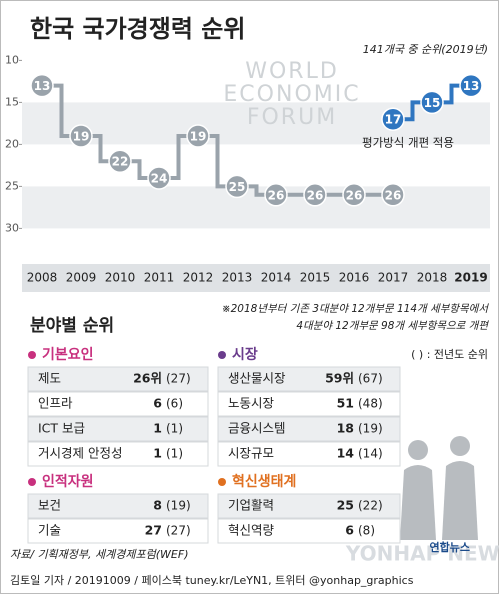 This screenshot has height=594, width=499. I want to click on x-tick-label: 2019, so click(470, 278).